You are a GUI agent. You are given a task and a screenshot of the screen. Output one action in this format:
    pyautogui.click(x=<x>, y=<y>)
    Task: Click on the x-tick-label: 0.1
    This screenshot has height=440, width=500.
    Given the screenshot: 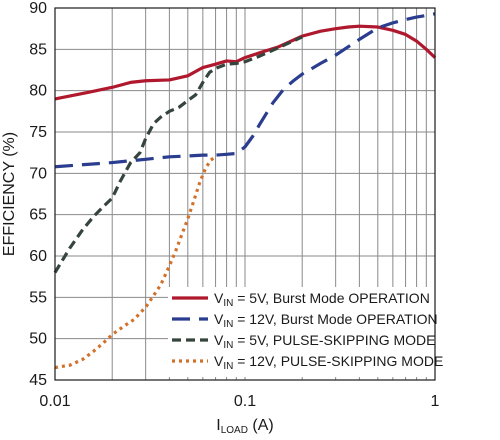 What is the action you would take?
    pyautogui.click(x=245, y=401)
    